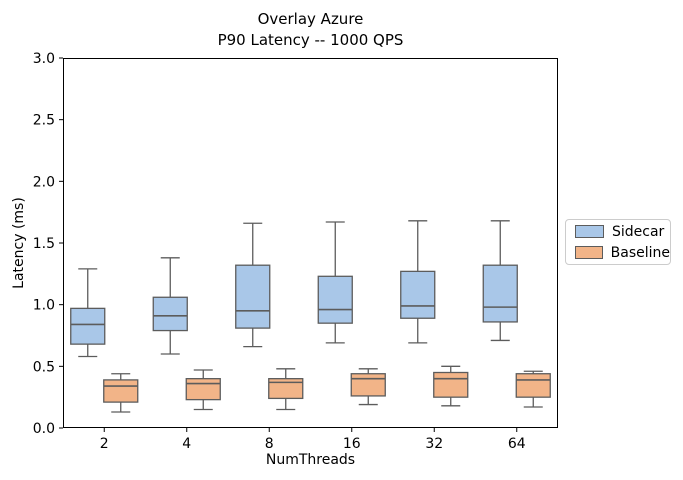 The height and width of the screenshot is (480, 683). I want to click on legend-item-sidecar: Sidecar, so click(622, 232).